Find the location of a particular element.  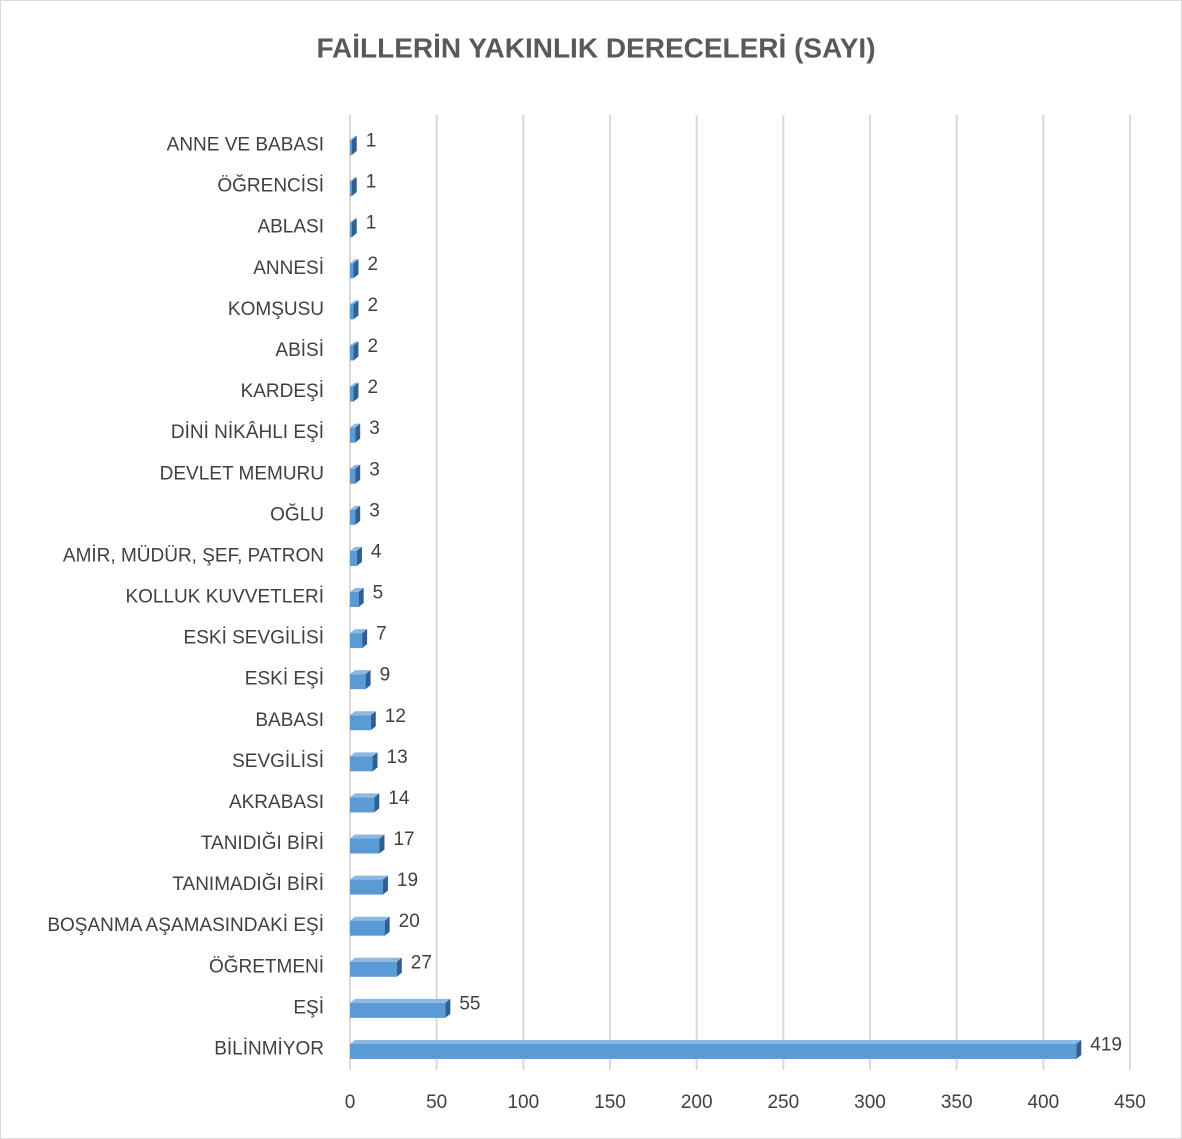

value-label: 19 is located at coordinates (407, 880).